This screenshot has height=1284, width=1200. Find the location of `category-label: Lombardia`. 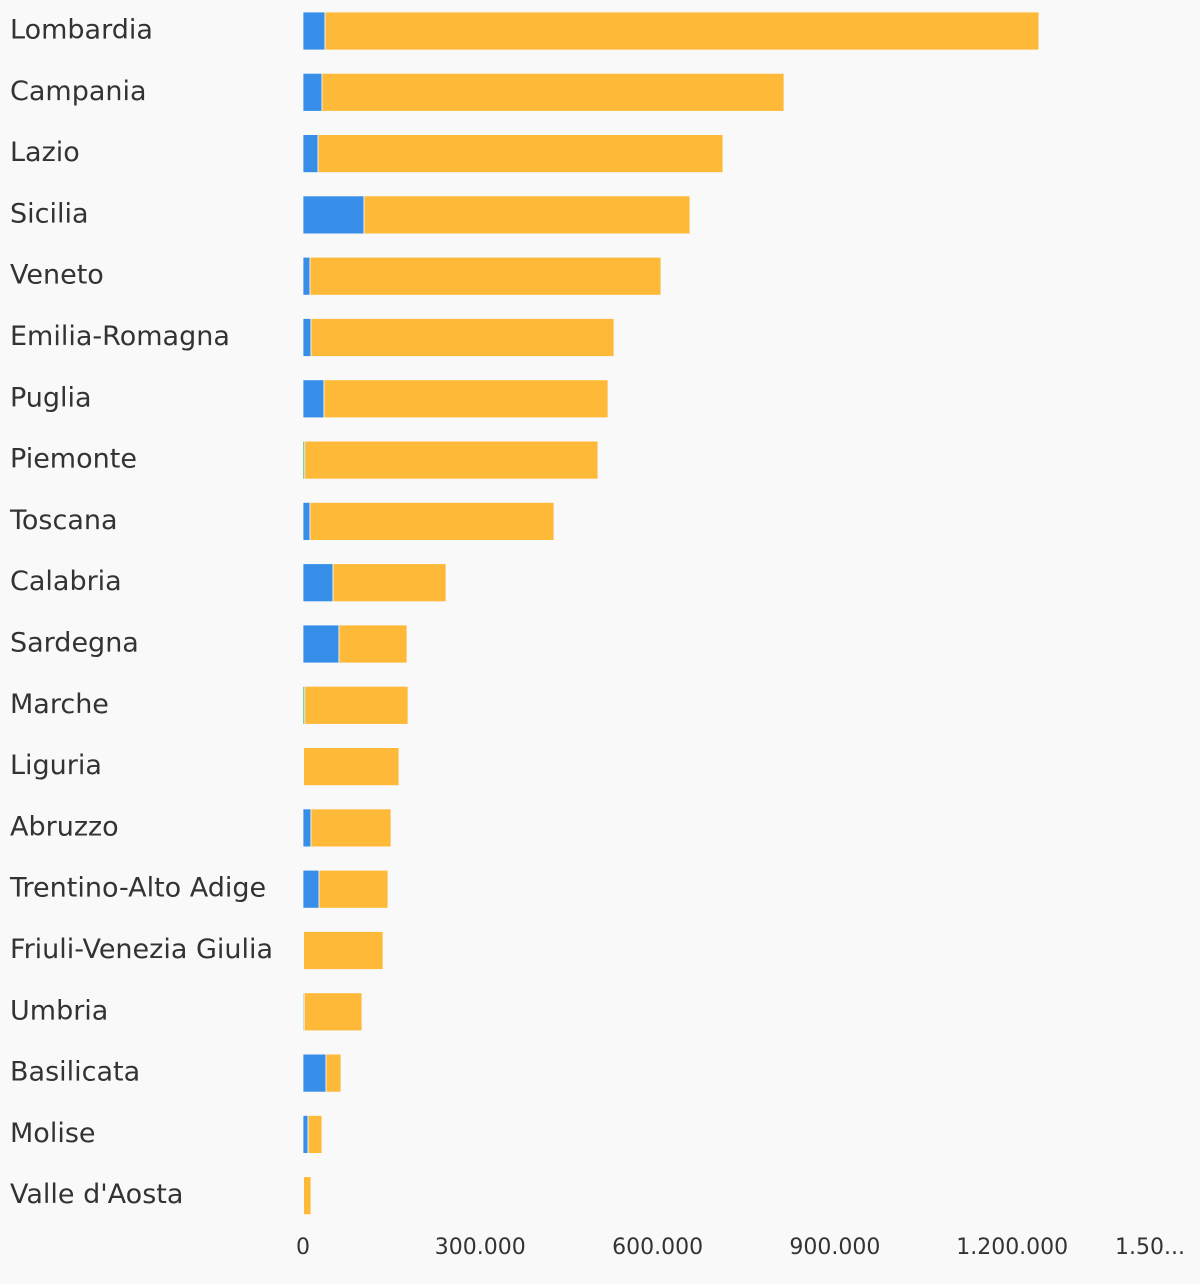

category-label: Lombardia is located at coordinates (81, 30).